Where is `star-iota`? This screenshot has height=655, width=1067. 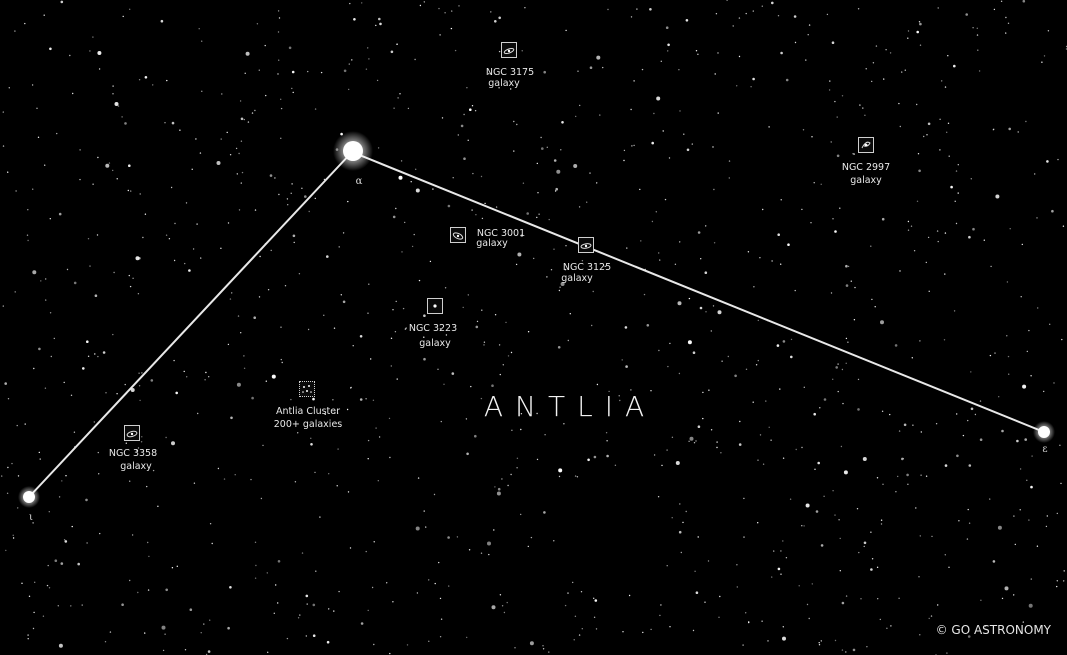 star-iota is located at coordinates (29, 497).